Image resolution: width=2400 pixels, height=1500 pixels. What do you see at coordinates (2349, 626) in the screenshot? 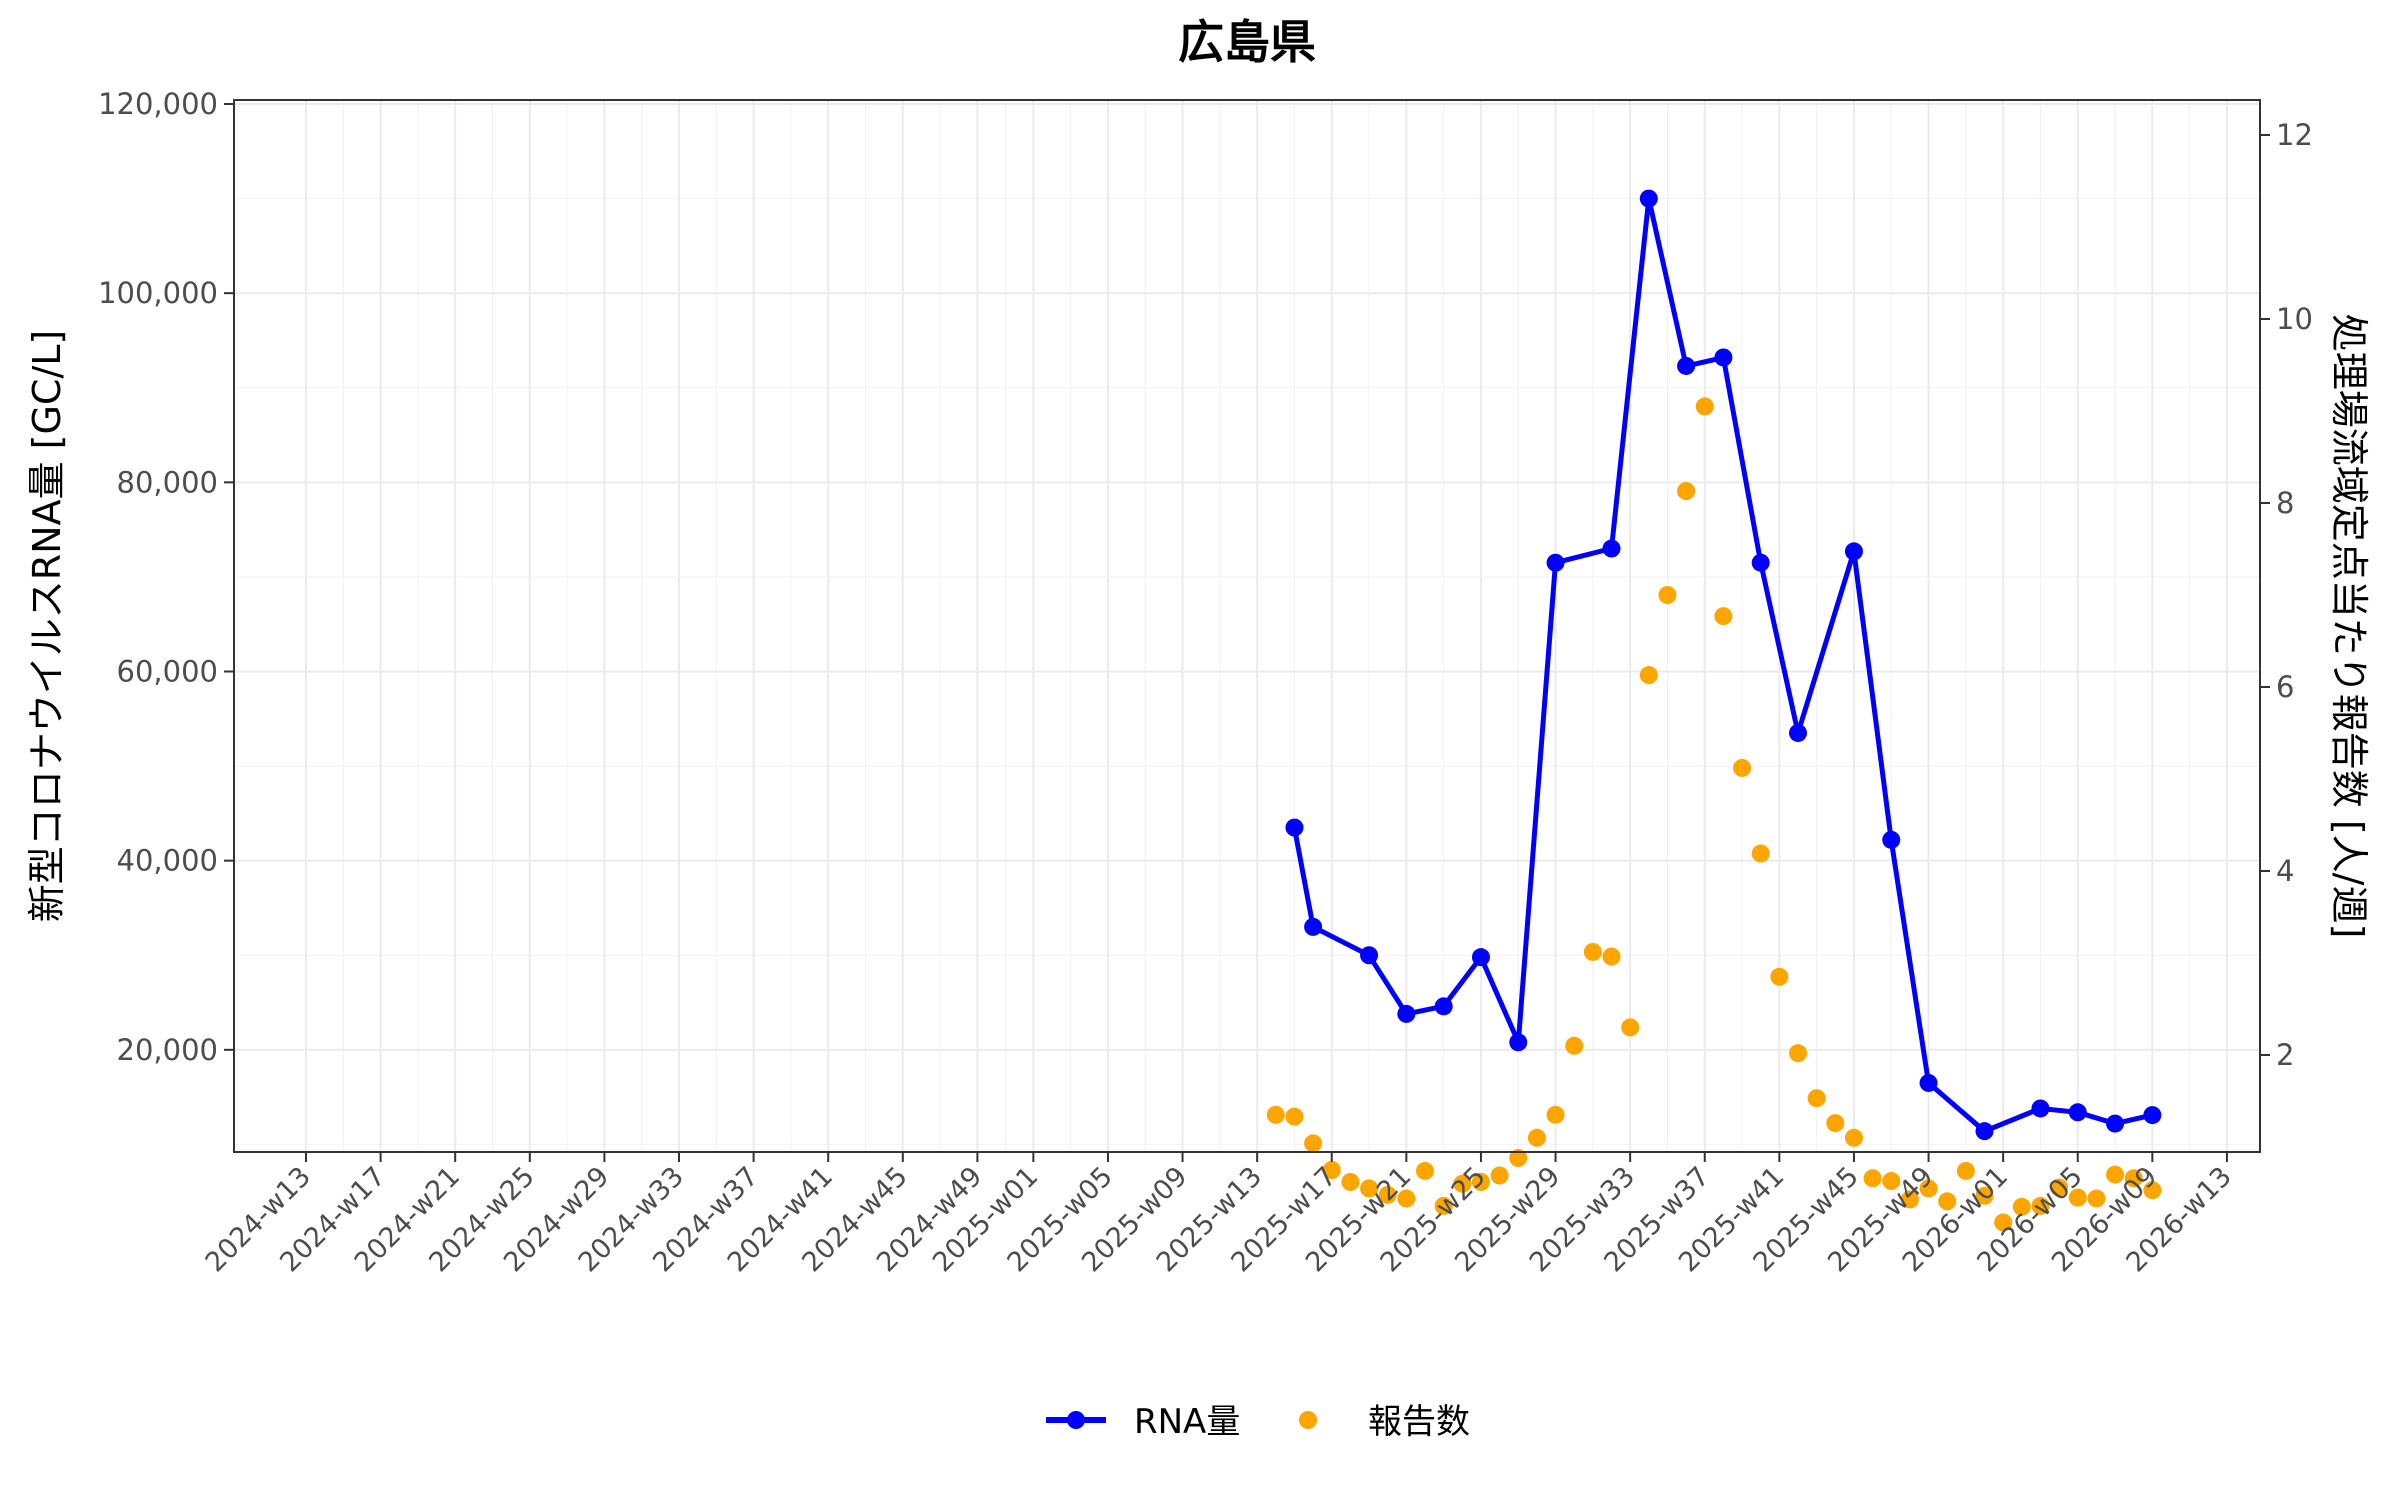
I see `y-axis-right-title: 処理場流域定点当たり報告数 [人/週]` at bounding box center [2349, 626].